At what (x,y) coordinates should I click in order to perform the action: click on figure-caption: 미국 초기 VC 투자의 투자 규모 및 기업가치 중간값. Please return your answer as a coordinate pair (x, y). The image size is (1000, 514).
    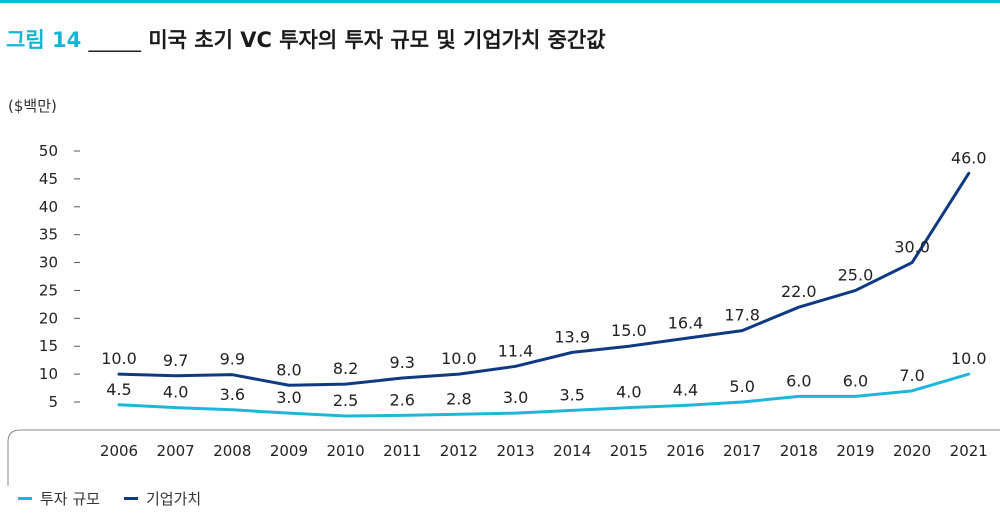
    Looking at the image, I should click on (377, 40).